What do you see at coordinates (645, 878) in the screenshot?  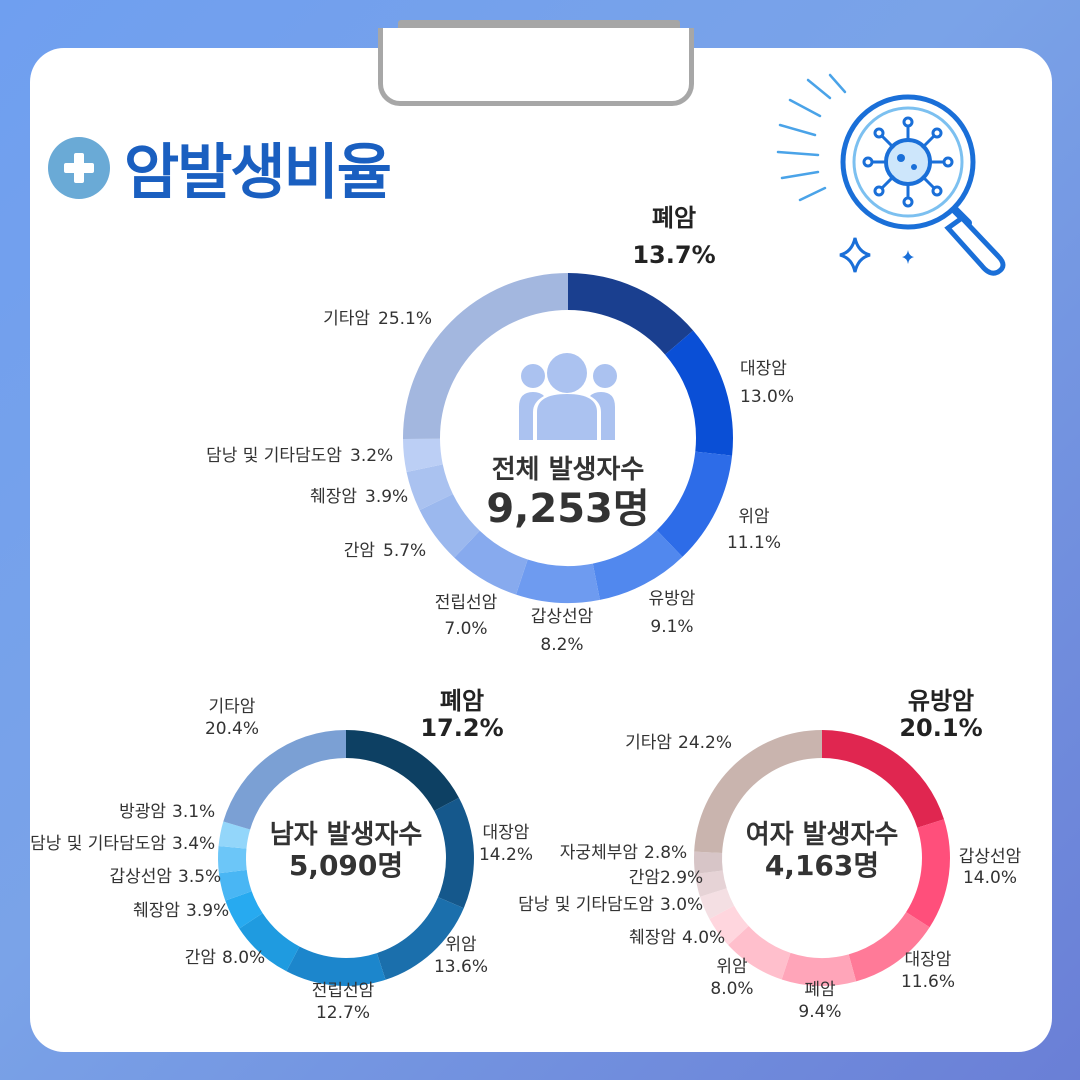 I see `female-label-7-name: 간암` at bounding box center [645, 878].